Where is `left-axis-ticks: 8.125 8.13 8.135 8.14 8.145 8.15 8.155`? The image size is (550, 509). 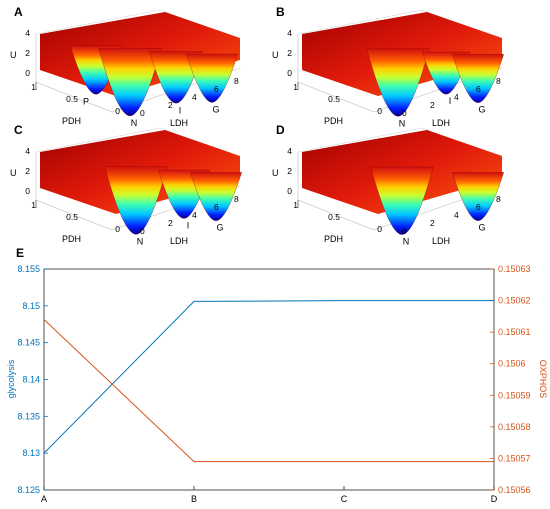
left-axis-ticks: 8.125 8.13 8.135 8.14 8.145 8.15 8.155 is located at coordinates (32, 379).